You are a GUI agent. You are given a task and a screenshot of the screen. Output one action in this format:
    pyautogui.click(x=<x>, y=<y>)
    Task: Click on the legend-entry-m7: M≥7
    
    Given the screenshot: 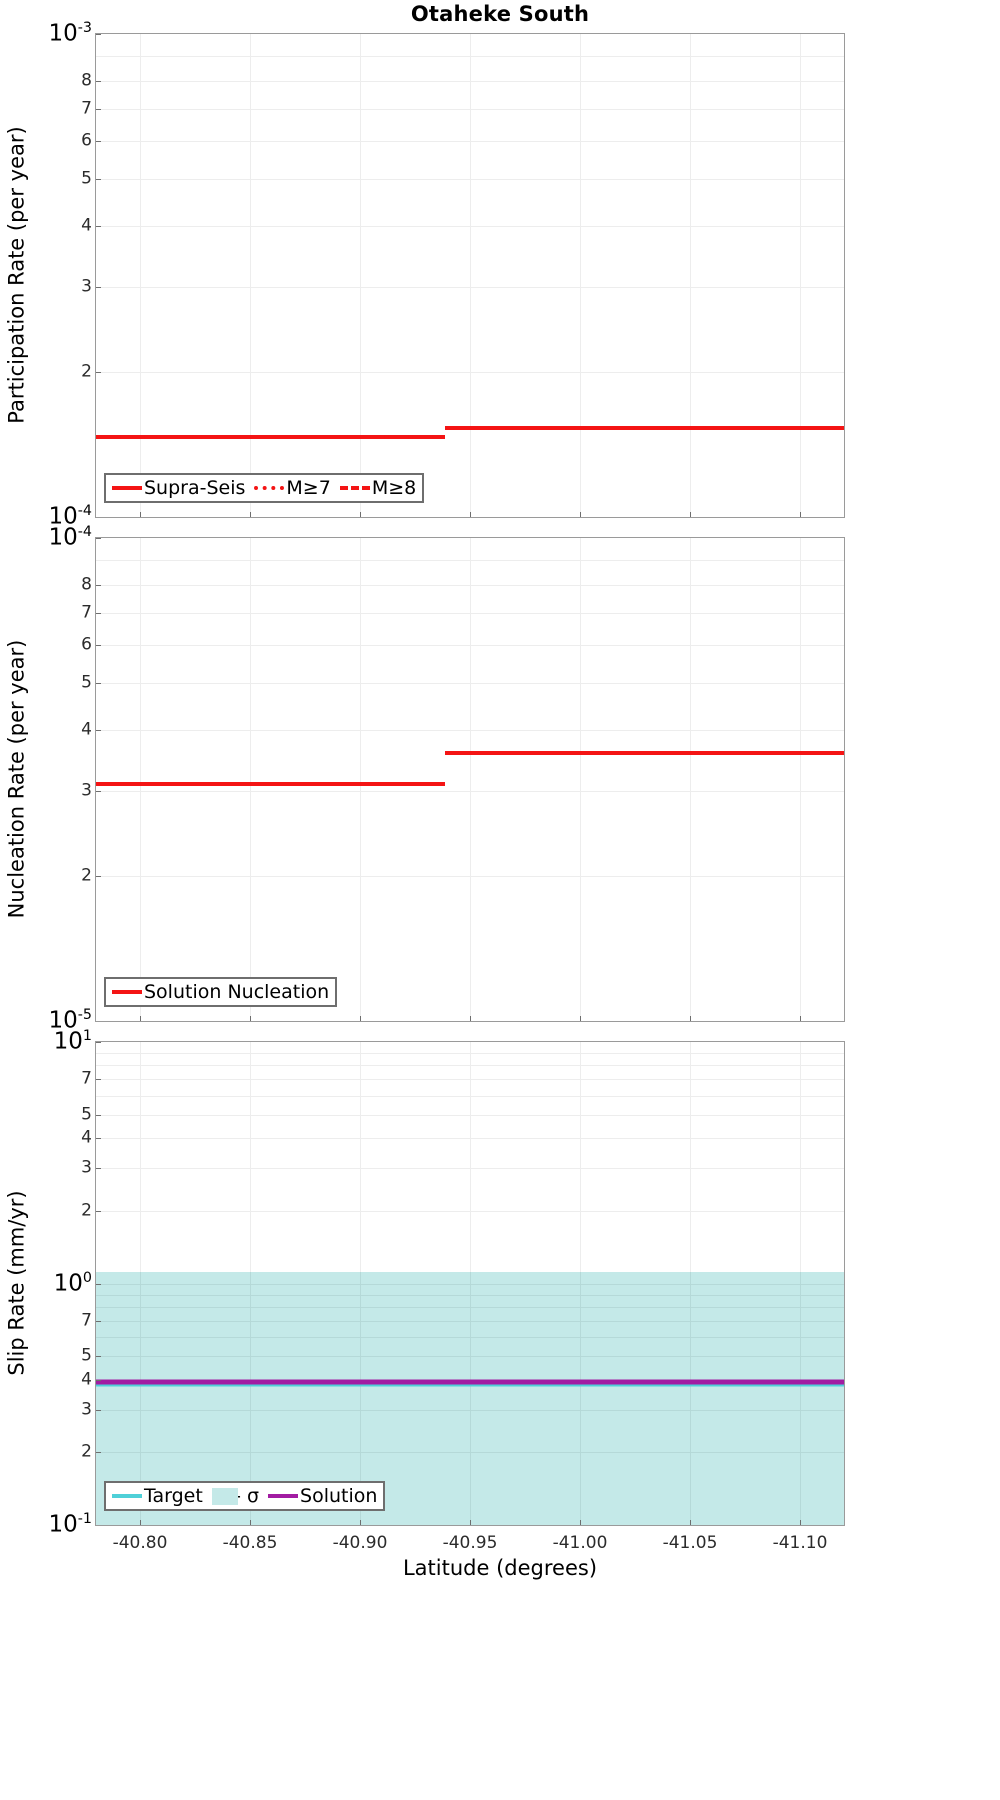 What is the action you would take?
    pyautogui.click(x=292, y=488)
    